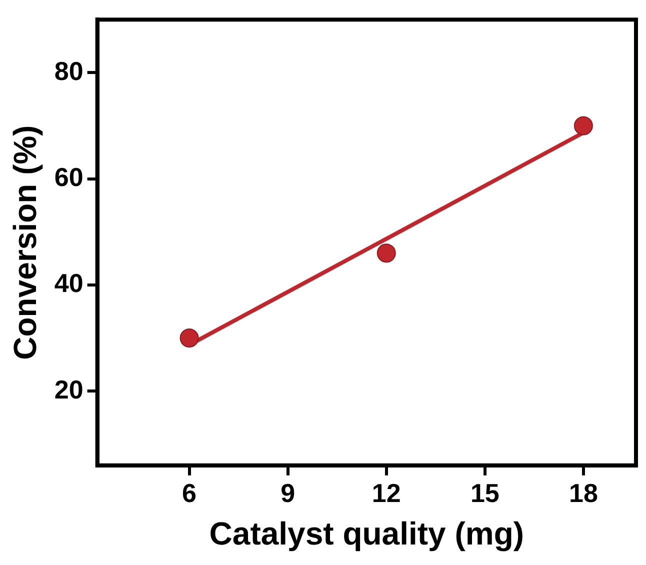 This screenshot has height=565, width=646. Describe the element at coordinates (25, 242) in the screenshot. I see `y-axis-title: Conversion (%)` at that location.